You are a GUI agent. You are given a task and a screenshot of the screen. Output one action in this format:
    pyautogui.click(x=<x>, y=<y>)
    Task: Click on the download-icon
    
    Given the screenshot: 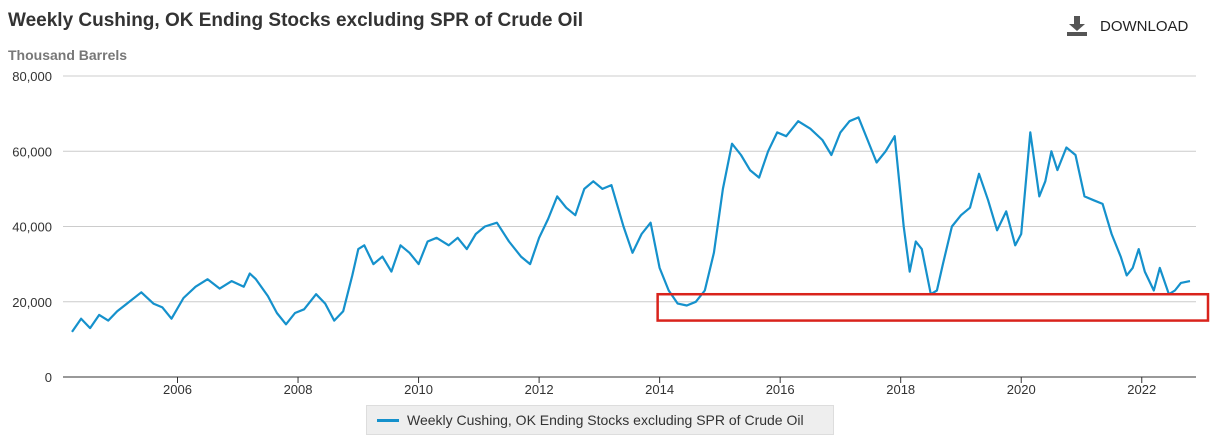 What is the action you would take?
    pyautogui.click(x=1077, y=26)
    